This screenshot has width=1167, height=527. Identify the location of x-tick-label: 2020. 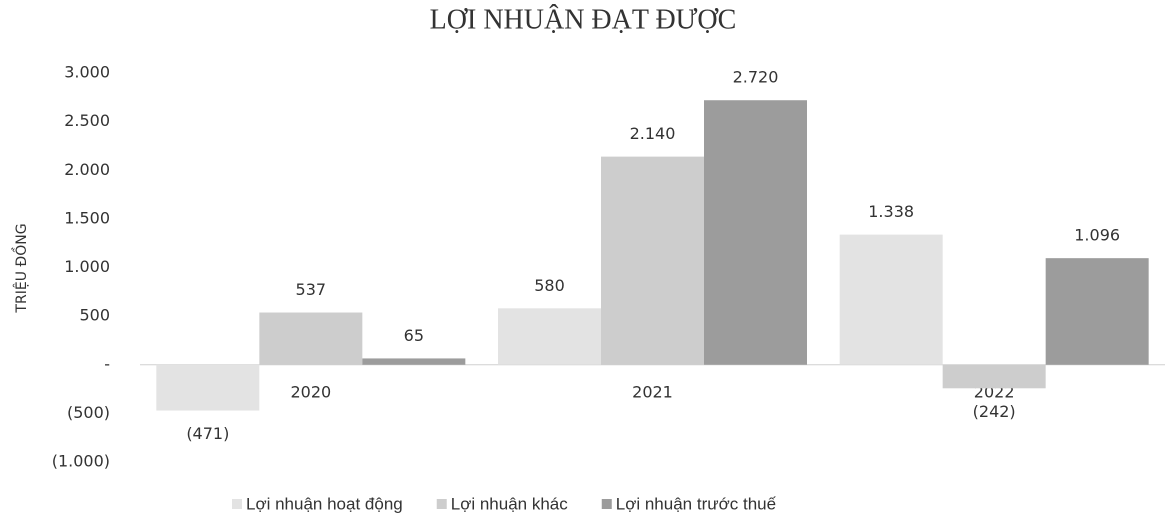
(310, 391).